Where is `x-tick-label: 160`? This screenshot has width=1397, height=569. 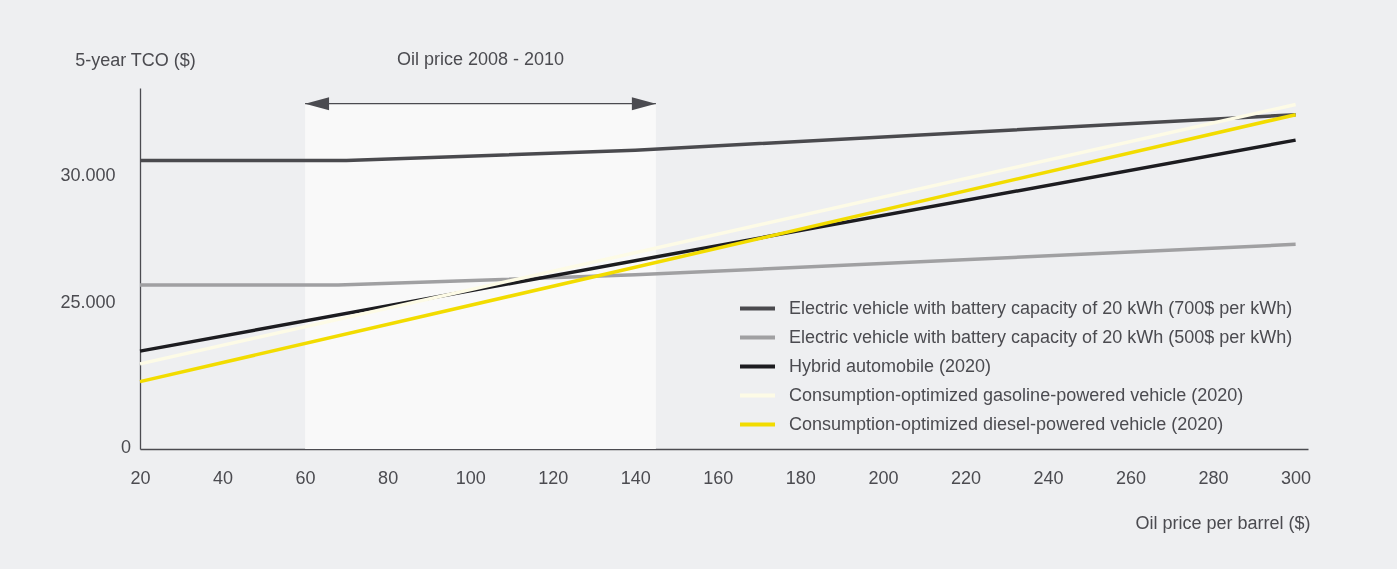
x-tick-label: 160 is located at coordinates (718, 477).